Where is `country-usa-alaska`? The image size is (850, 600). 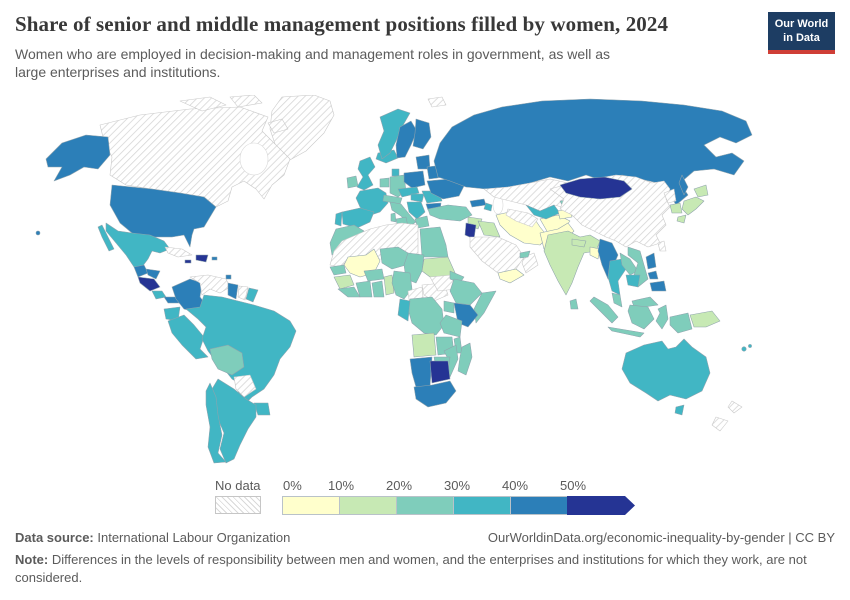 country-usa-alaska is located at coordinates (78, 158).